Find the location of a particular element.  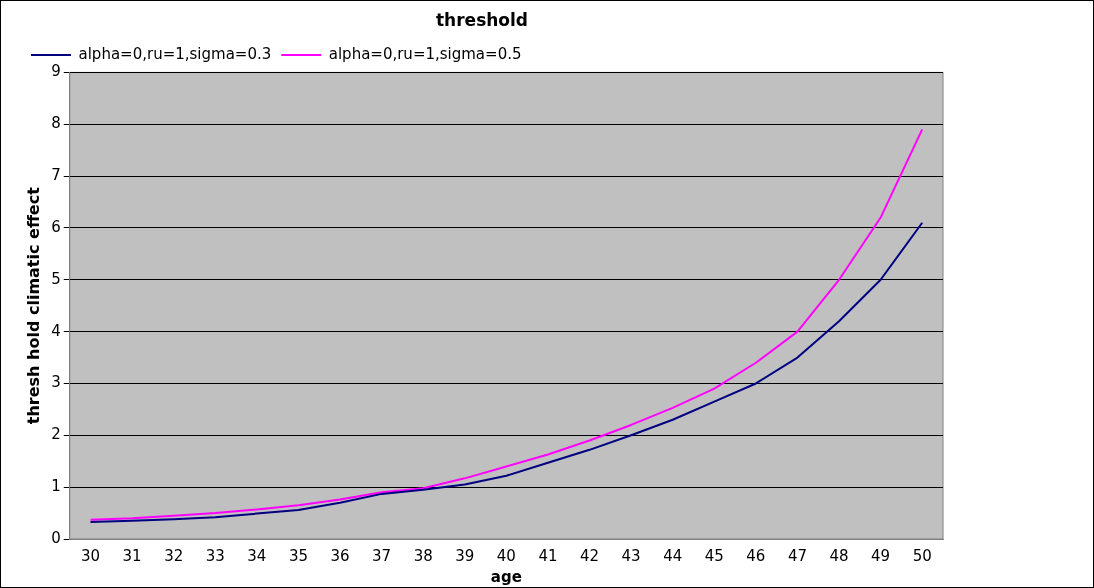

x-tick-label: 50 is located at coordinates (922, 555).